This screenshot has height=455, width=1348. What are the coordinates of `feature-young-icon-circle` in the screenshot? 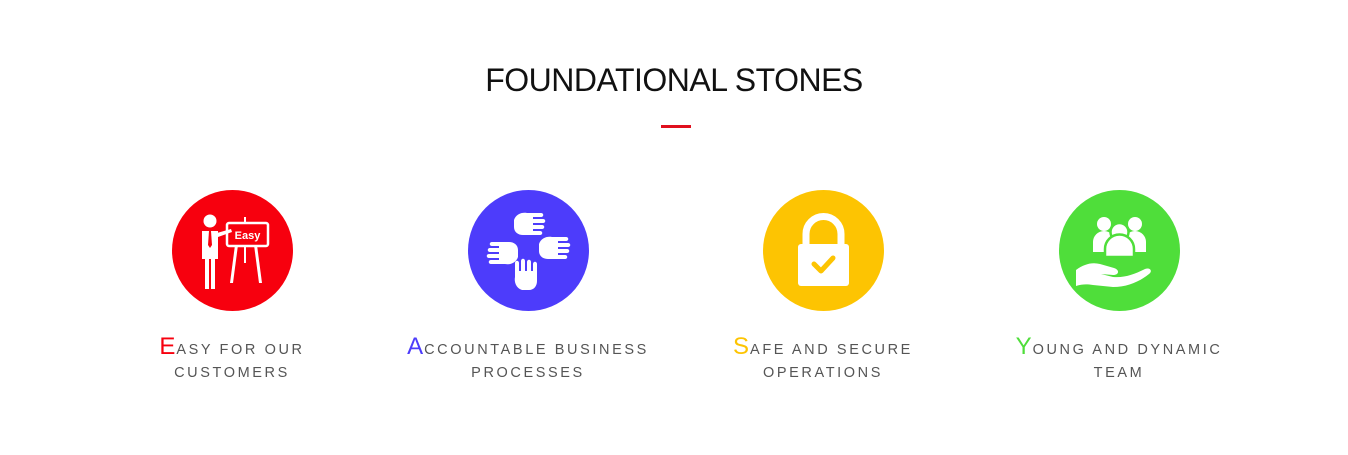 It's located at (1119, 250).